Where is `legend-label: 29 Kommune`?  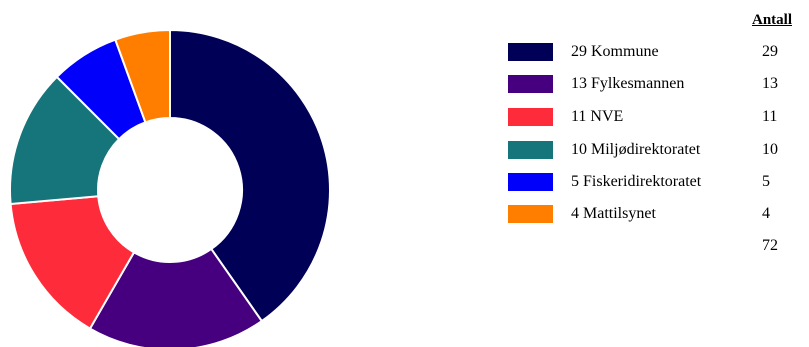
legend-label: 29 Kommune is located at coordinates (615, 51).